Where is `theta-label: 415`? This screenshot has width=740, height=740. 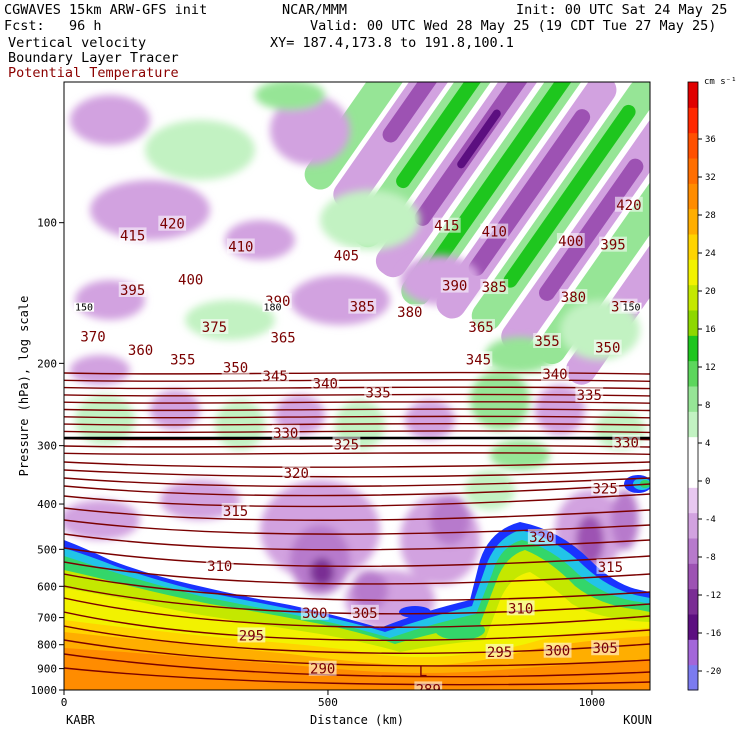
theta-label: 415 is located at coordinates (132, 236).